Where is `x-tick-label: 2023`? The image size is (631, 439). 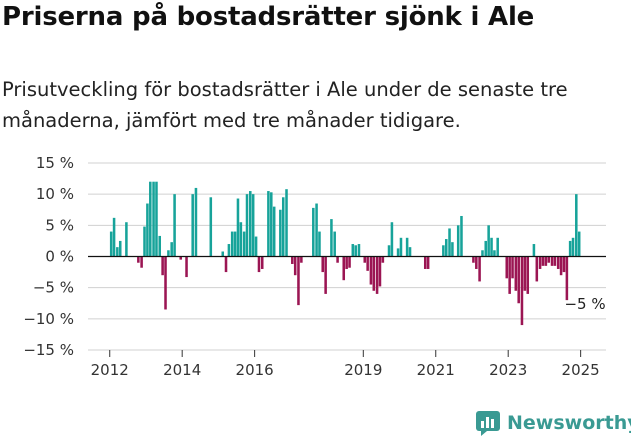 x-tick-label: 2023 is located at coordinates (508, 370).